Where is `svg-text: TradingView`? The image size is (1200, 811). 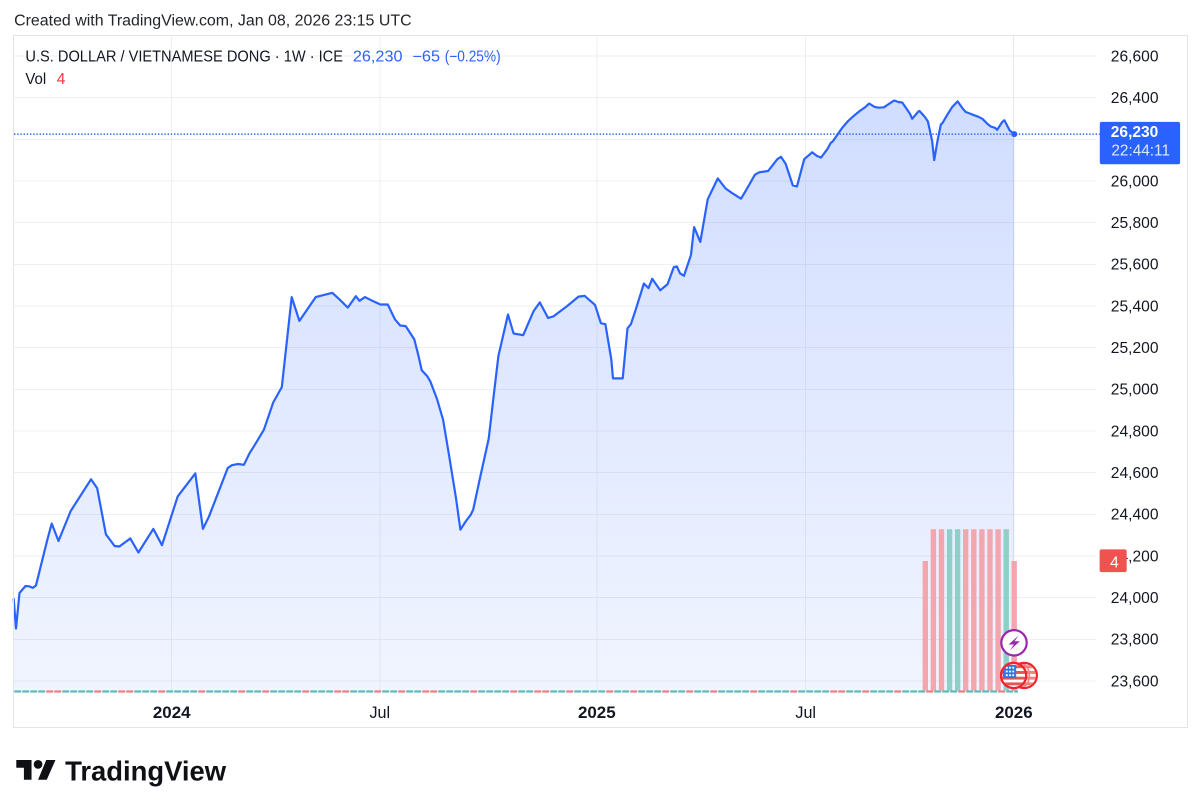
svg-text: TradingView is located at coordinates (145, 771).